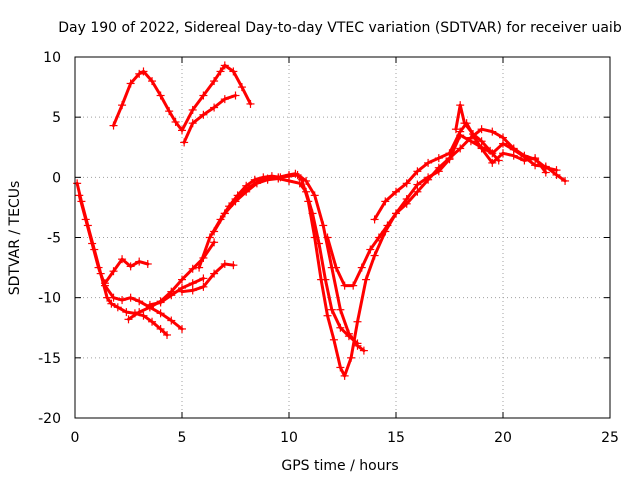  What do you see at coordinates (49, 419) in the screenshot?
I see `y-tick-label: -20` at bounding box center [49, 419].